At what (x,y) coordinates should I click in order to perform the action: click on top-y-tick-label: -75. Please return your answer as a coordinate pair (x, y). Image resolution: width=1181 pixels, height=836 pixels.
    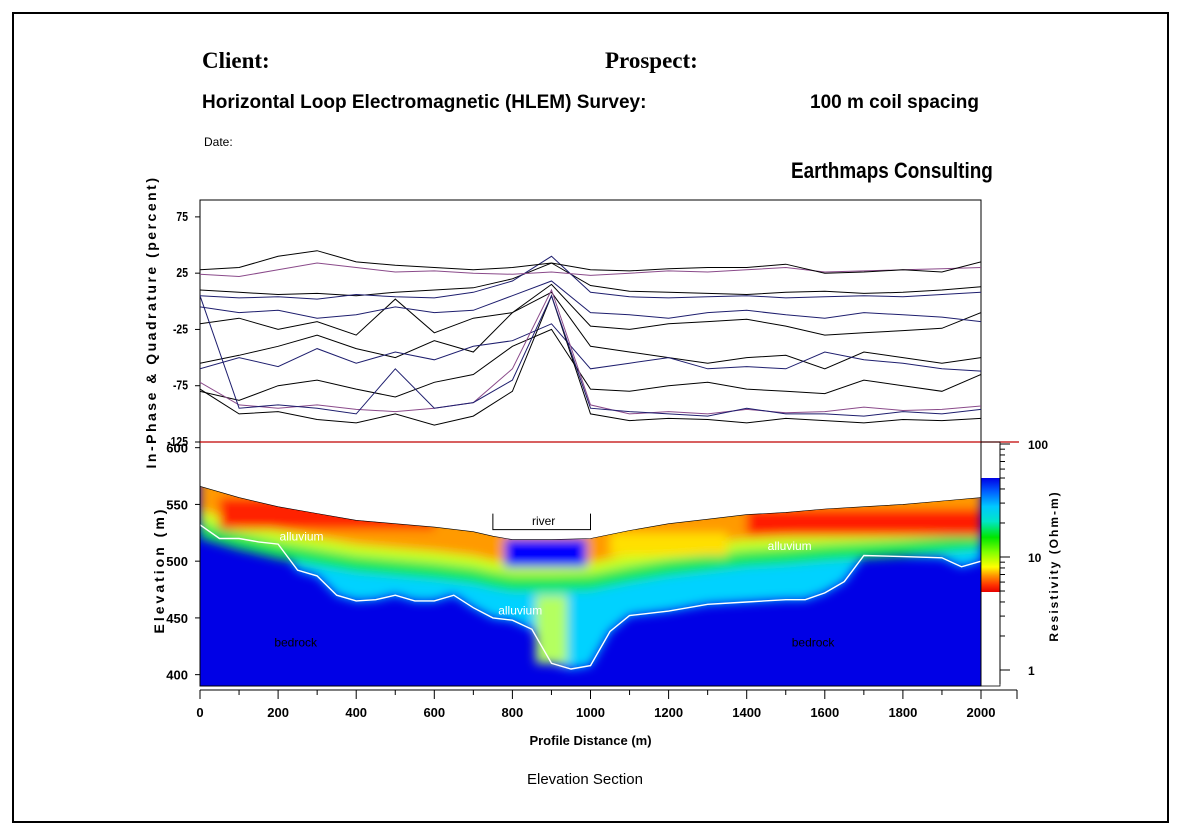
    Looking at the image, I should click on (180, 386).